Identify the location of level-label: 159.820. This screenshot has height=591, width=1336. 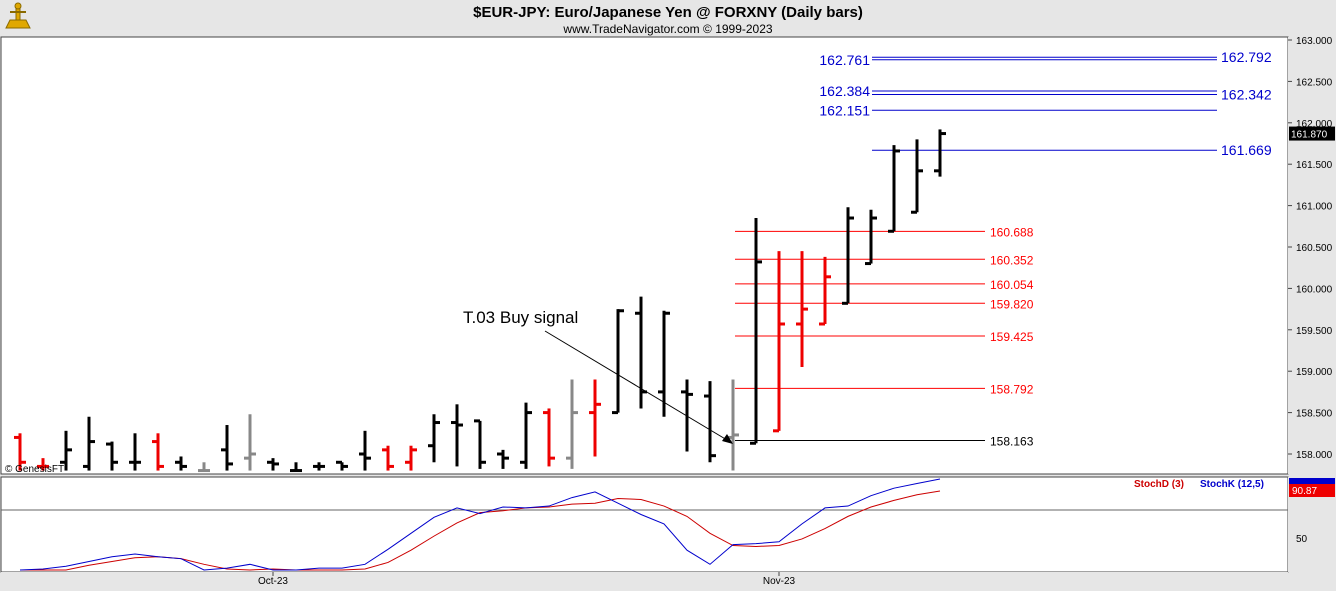
(1012, 304).